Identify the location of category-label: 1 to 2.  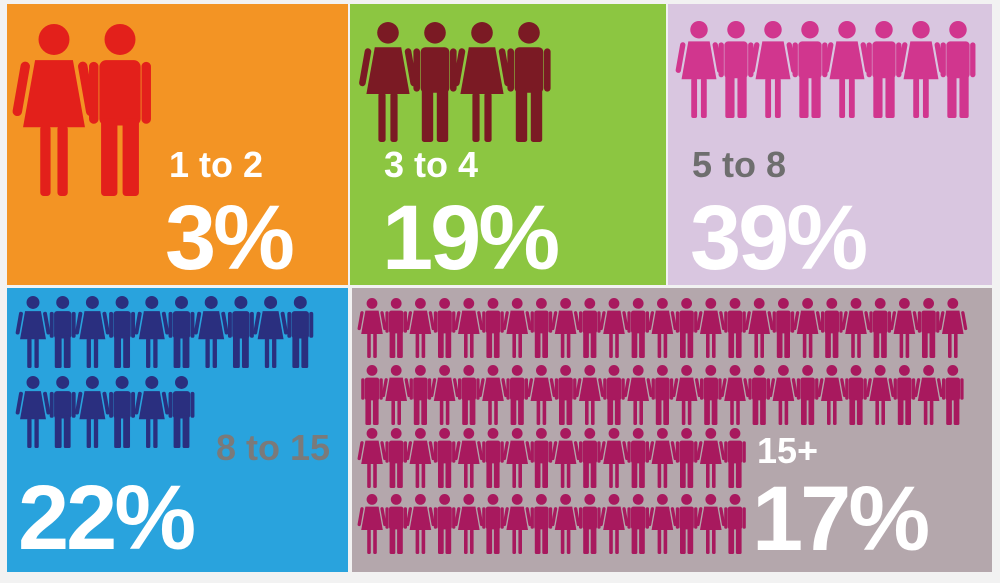
(216, 164).